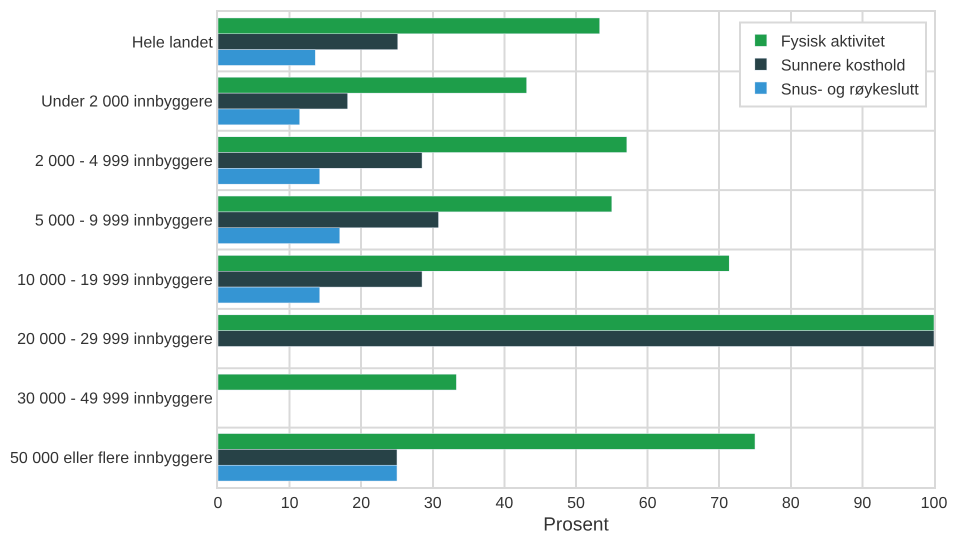 The height and width of the screenshot is (545, 957). I want to click on x-tick-label: 100, so click(934, 503).